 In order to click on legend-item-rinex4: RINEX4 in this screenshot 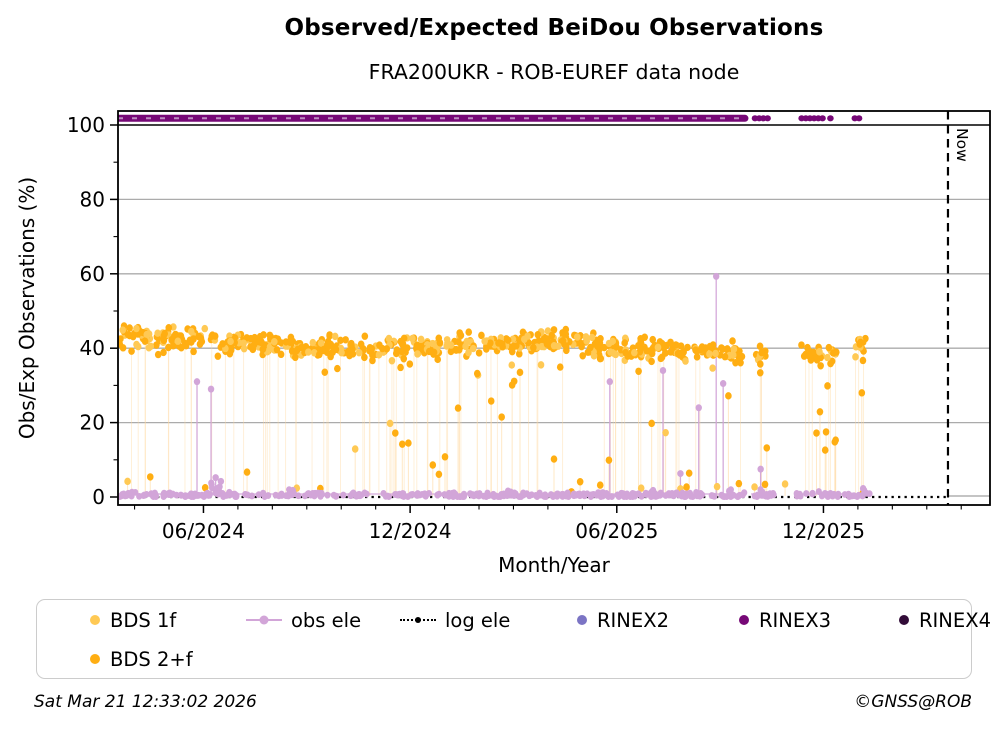, I will do `click(944, 620)`.